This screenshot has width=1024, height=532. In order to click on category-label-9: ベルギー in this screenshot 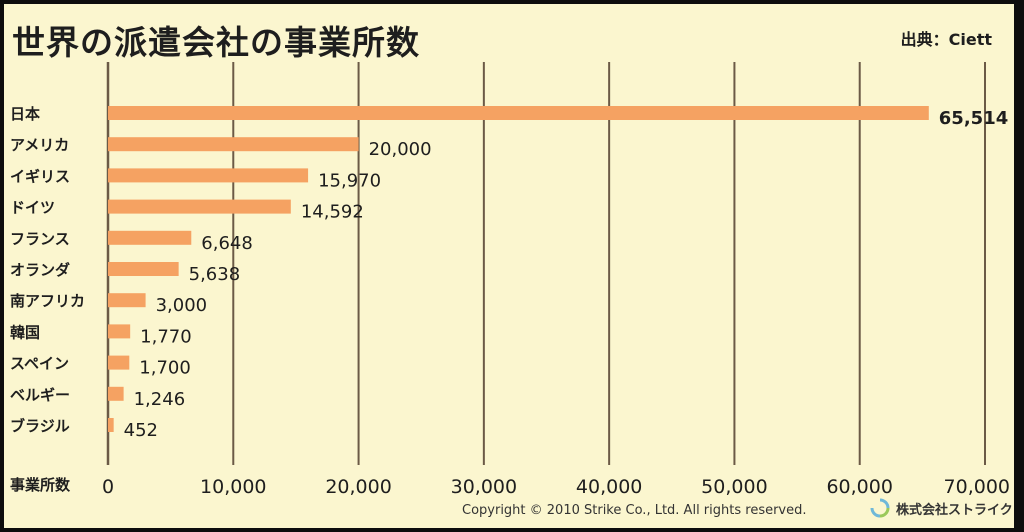, I will do `click(40, 395)`.